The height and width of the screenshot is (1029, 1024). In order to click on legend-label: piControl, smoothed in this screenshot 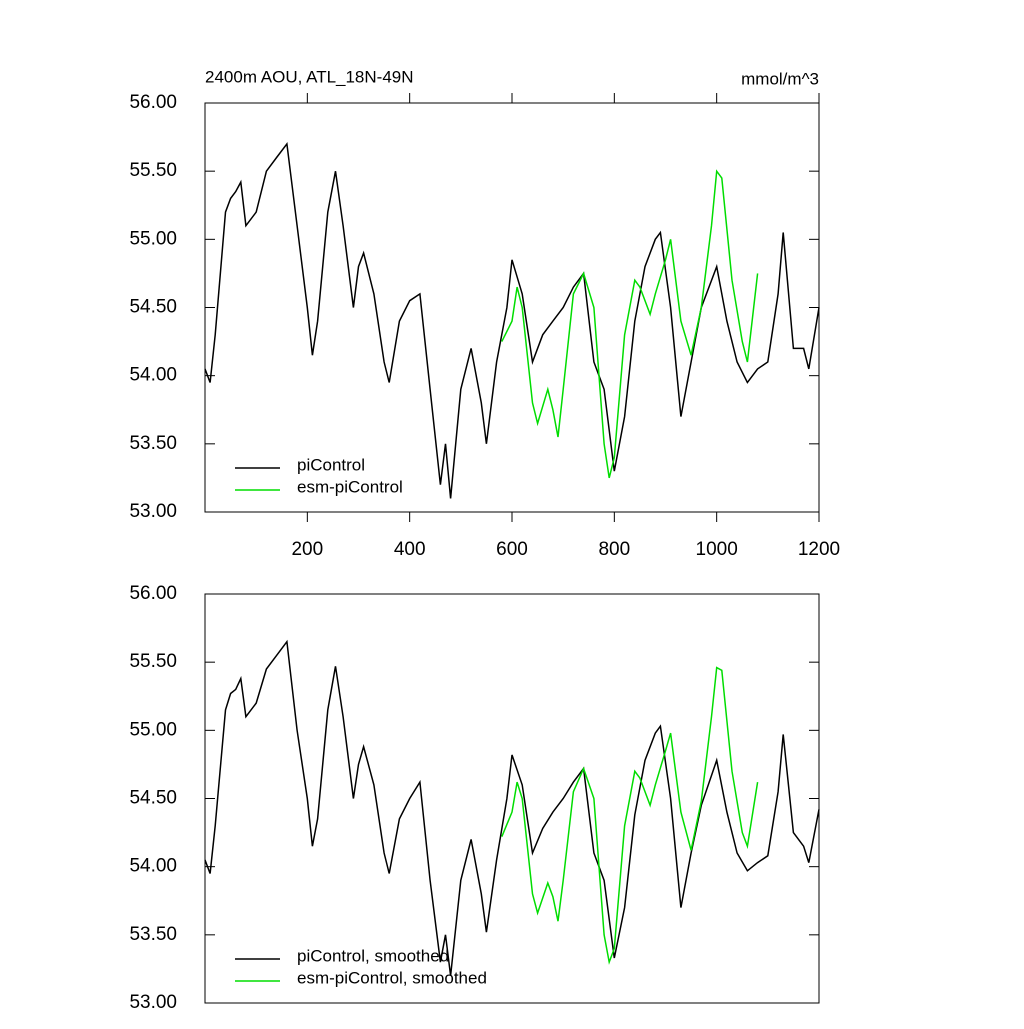, I will do `click(373, 955)`.